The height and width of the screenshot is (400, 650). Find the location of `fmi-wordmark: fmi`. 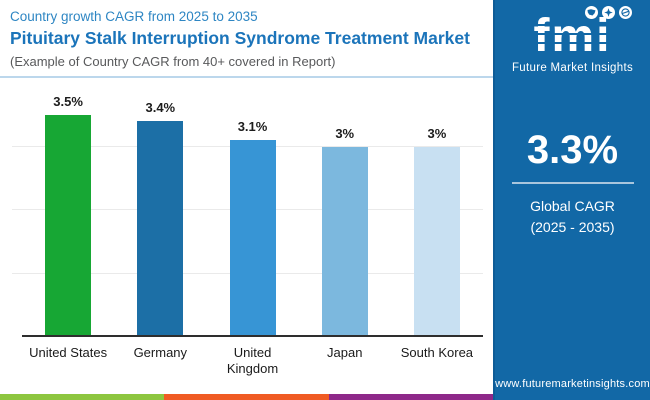

fmi-wordmark: fmi is located at coordinates (572, 37).